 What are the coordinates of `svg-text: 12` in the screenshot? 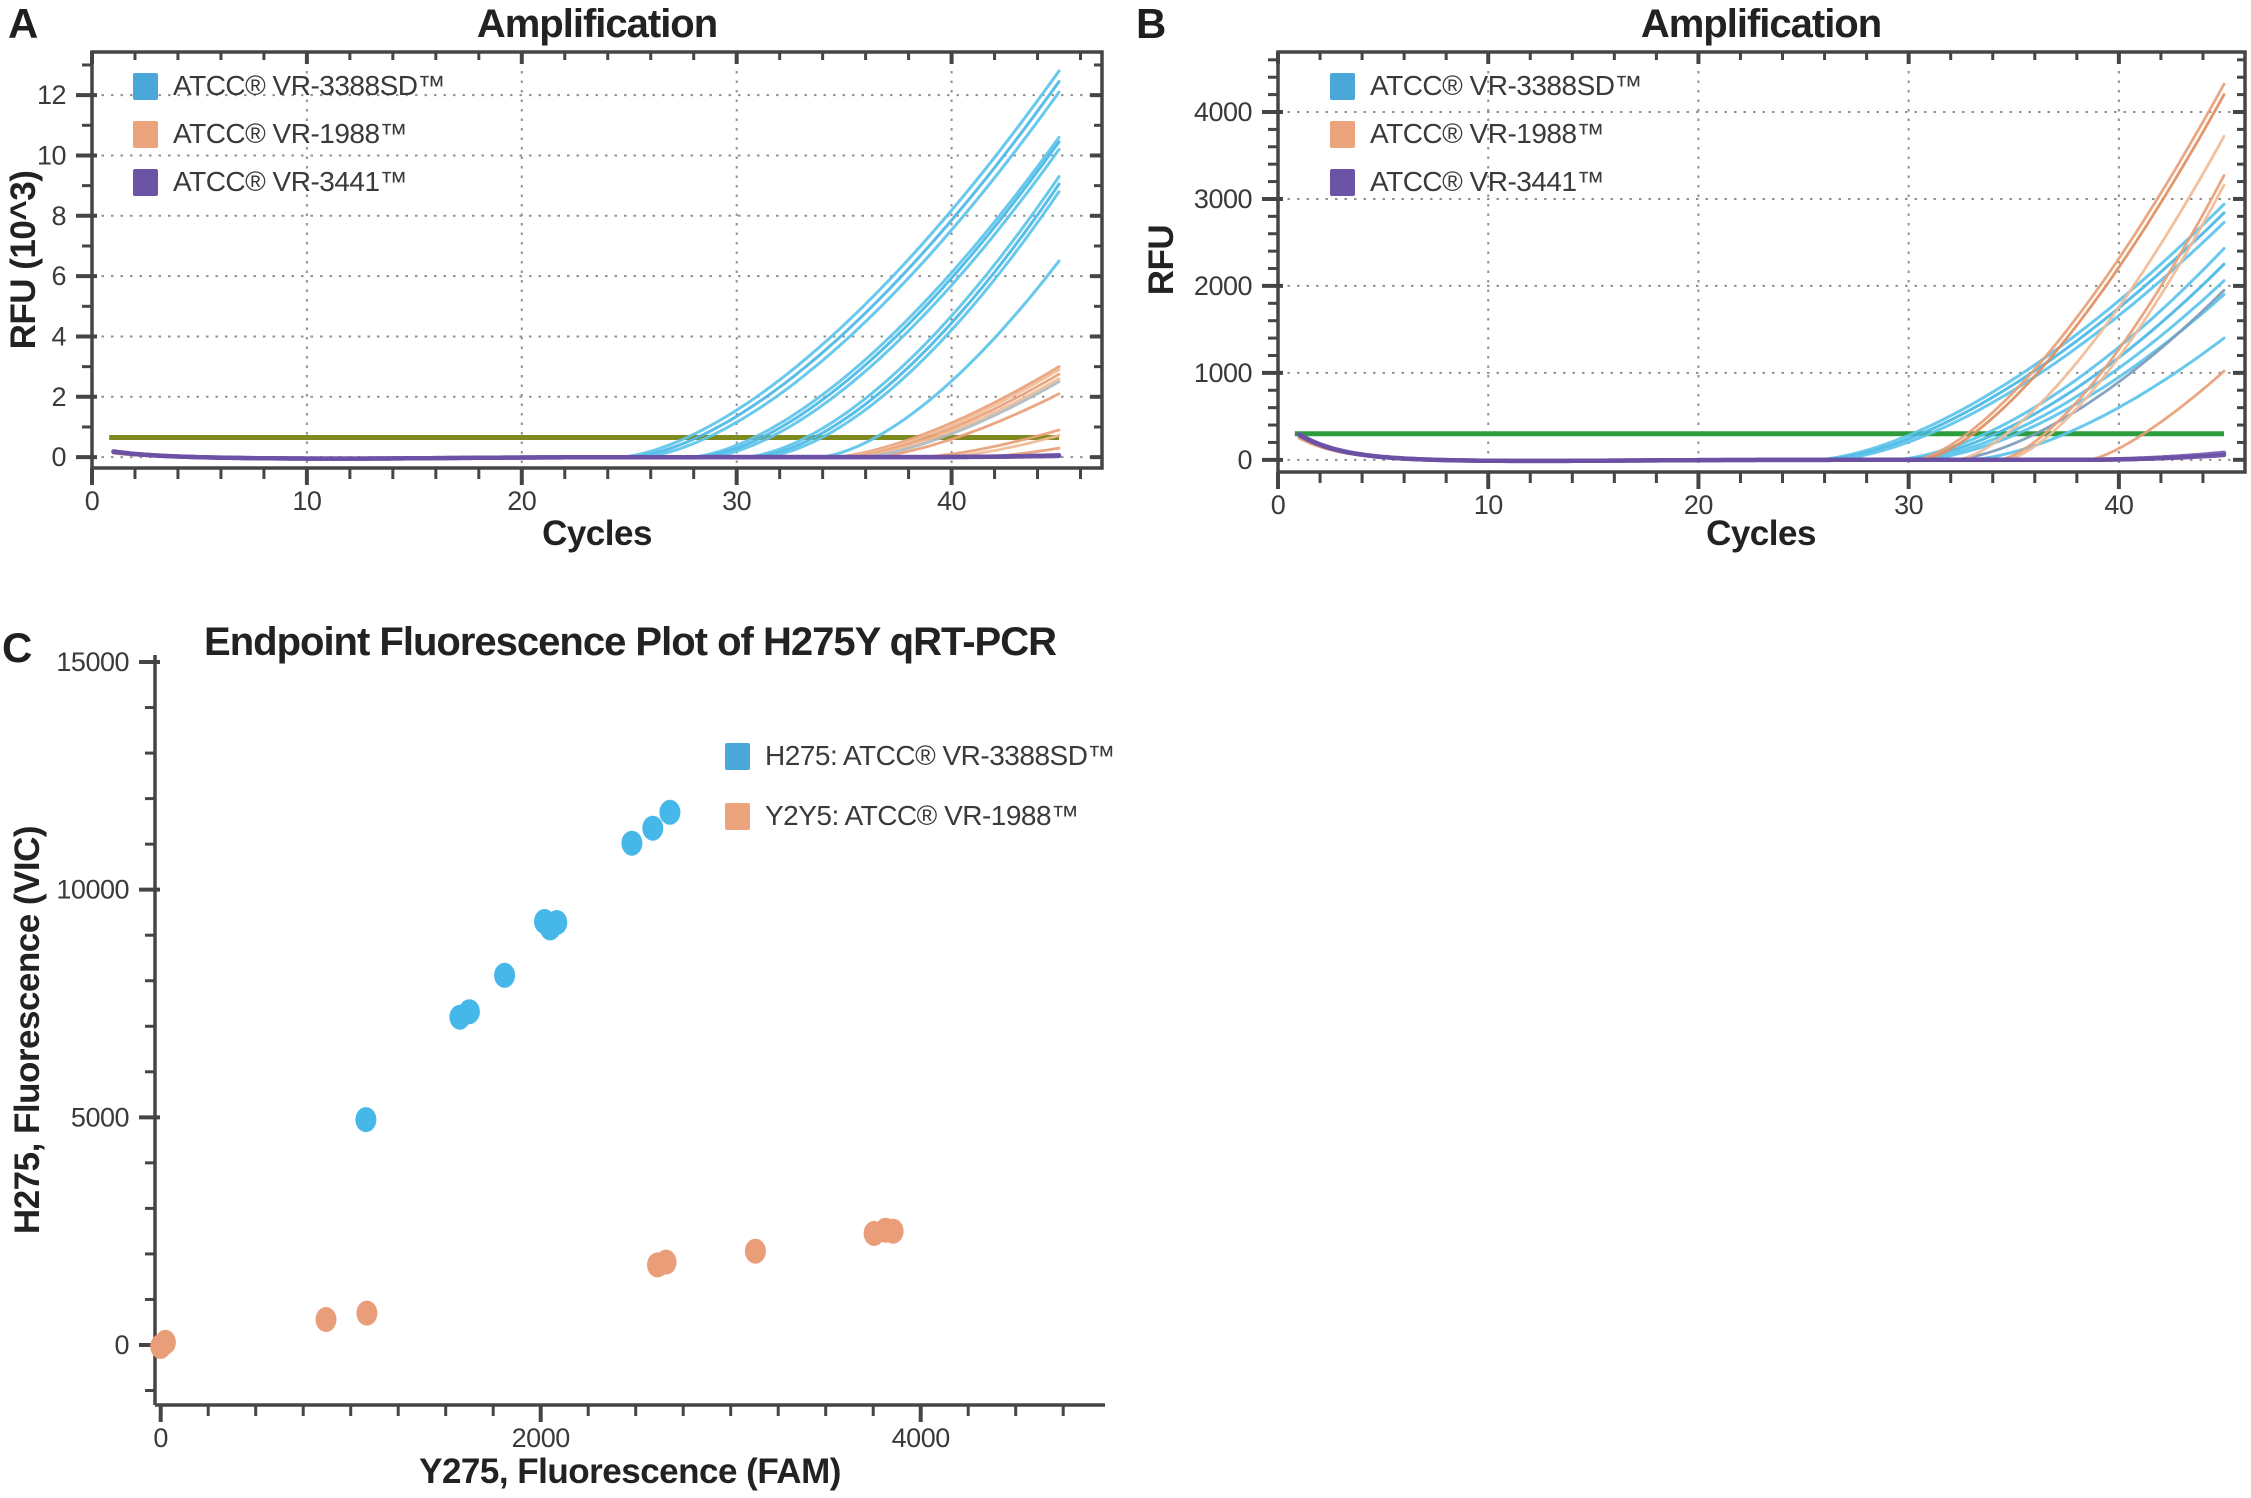 It's located at (51, 95).